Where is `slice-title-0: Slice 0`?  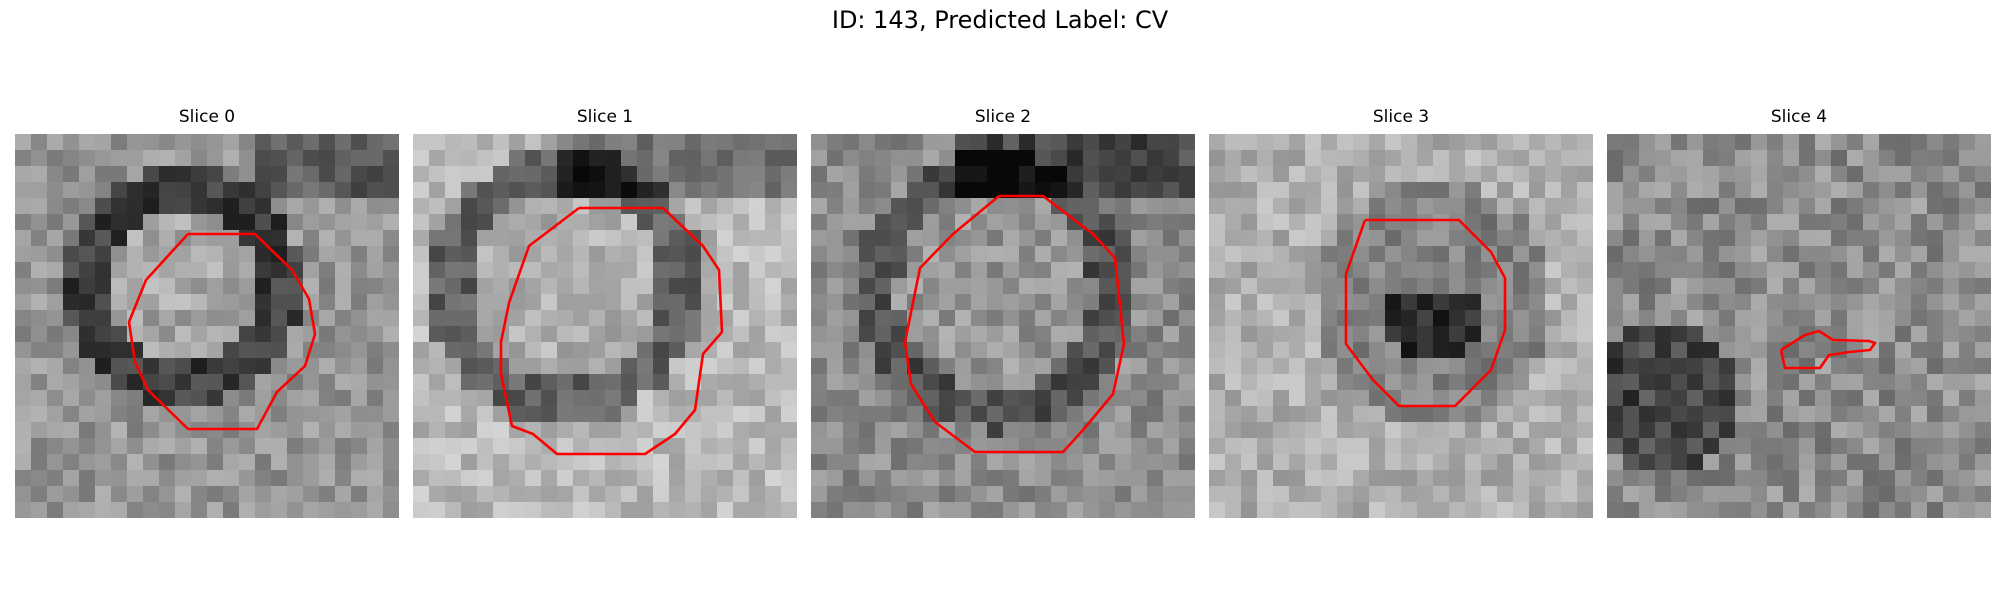
slice-title-0: Slice 0 is located at coordinates (207, 117).